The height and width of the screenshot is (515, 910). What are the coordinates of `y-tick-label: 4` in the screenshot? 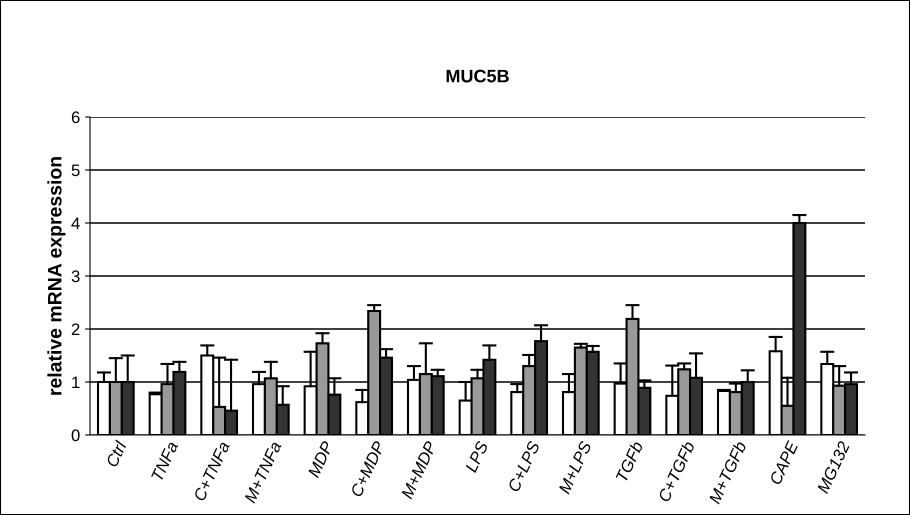 It's located at (75, 224).